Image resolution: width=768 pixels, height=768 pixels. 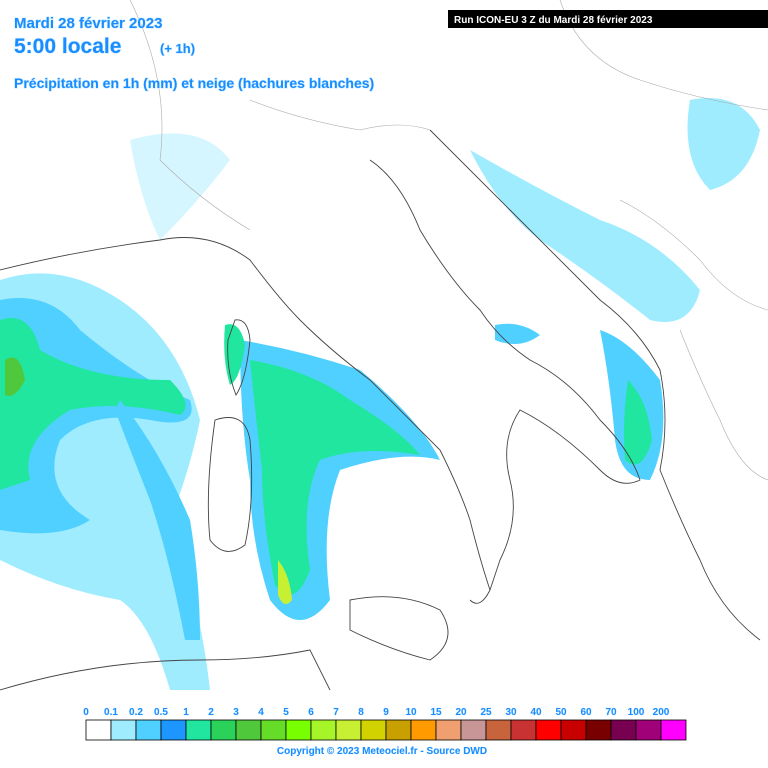 What do you see at coordinates (536, 712) in the screenshot?
I see `legend-label: 40` at bounding box center [536, 712].